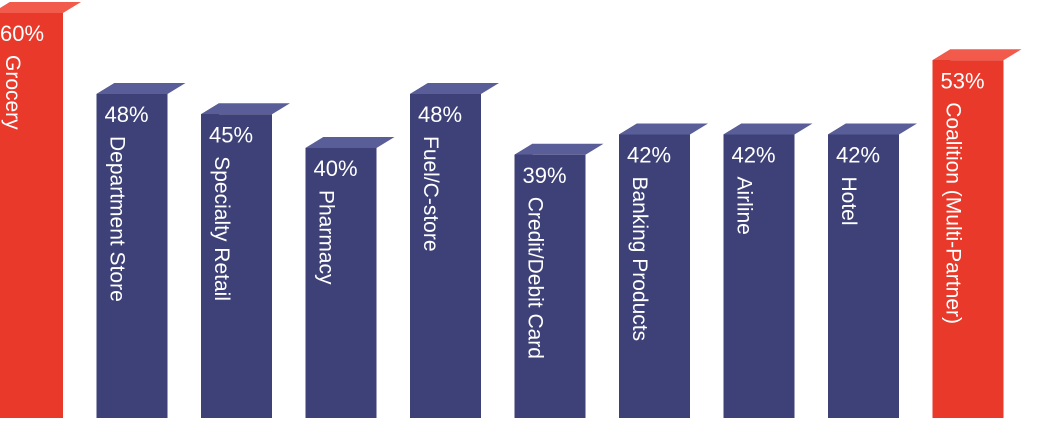  I want to click on bar-group: 40% Pharmacy, so click(350, 277).